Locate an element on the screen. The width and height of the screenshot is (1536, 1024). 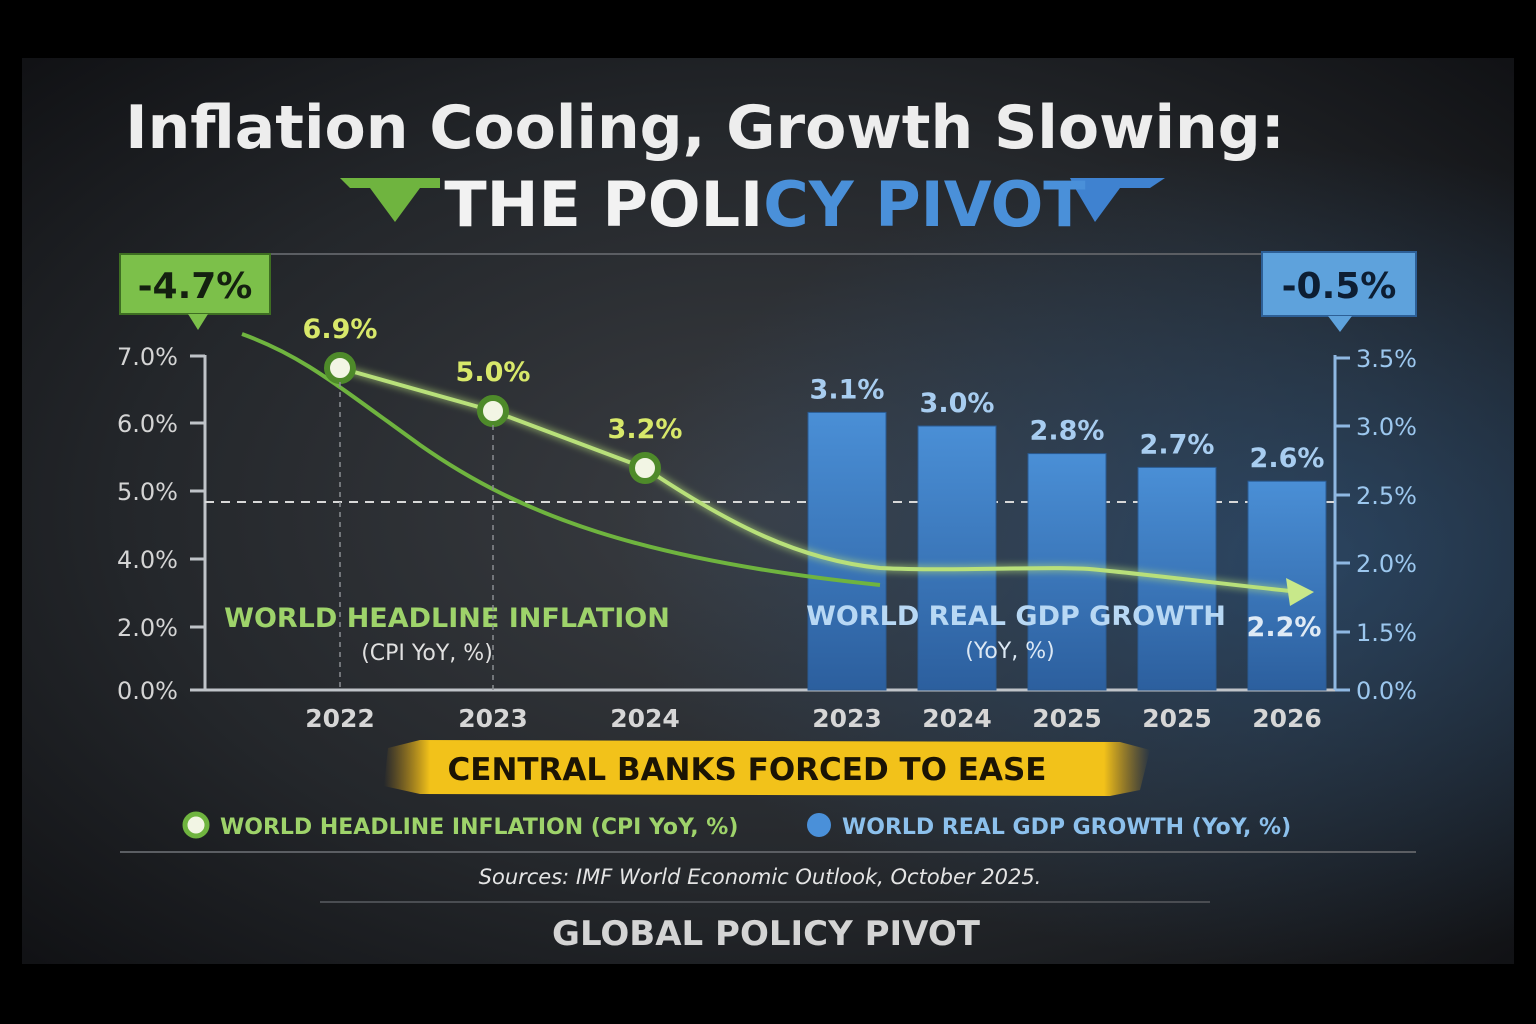
legend-inflation-marker is located at coordinates (196, 825).